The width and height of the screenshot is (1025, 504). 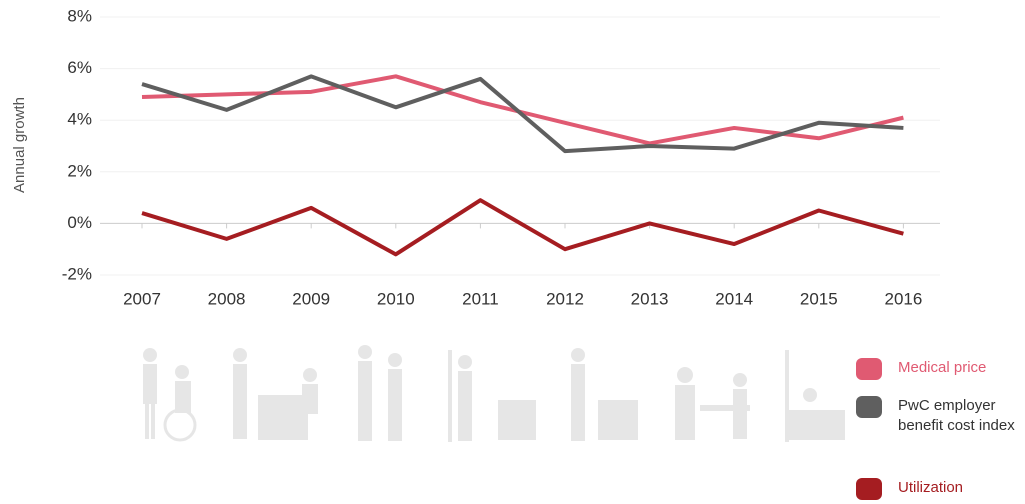 What do you see at coordinates (903, 298) in the screenshot?
I see `x-tick-label: 2016` at bounding box center [903, 298].